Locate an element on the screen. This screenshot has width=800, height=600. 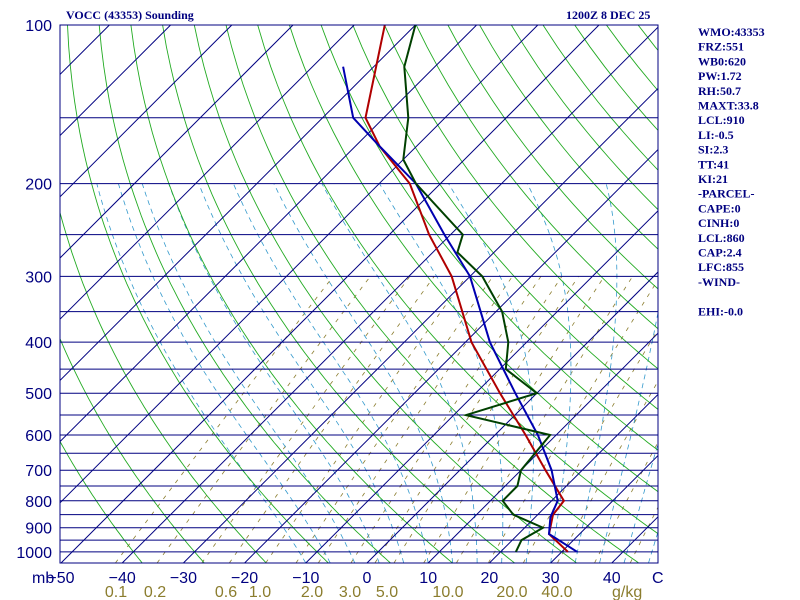
temperature-tick-label: 40 is located at coordinates (612, 578).